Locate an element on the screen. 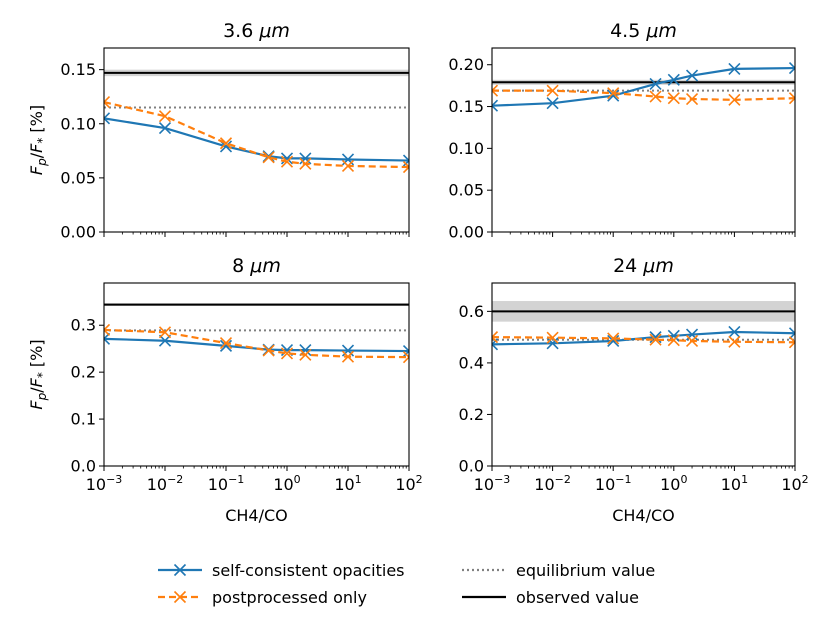 This screenshot has width=830, height=623. panel-2: 0.00 0.05 0.10 0.15 0.20 4.5 μm is located at coordinates (622, 131).